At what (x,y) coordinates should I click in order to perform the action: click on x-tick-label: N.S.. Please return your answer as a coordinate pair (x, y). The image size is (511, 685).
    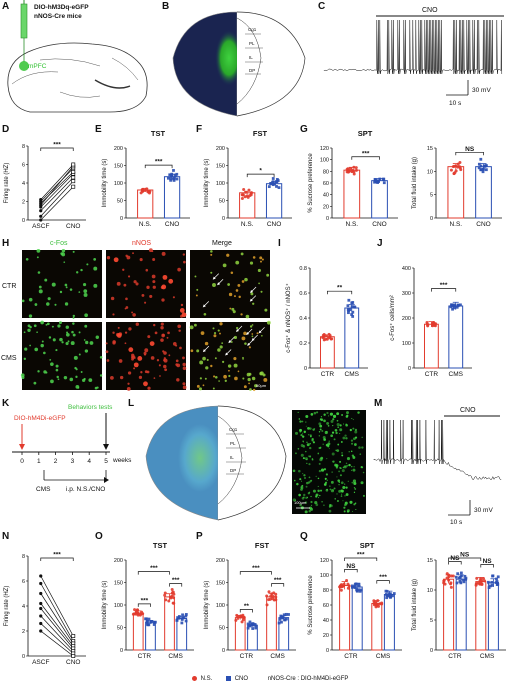
    Looking at the image, I should click on (145, 224).